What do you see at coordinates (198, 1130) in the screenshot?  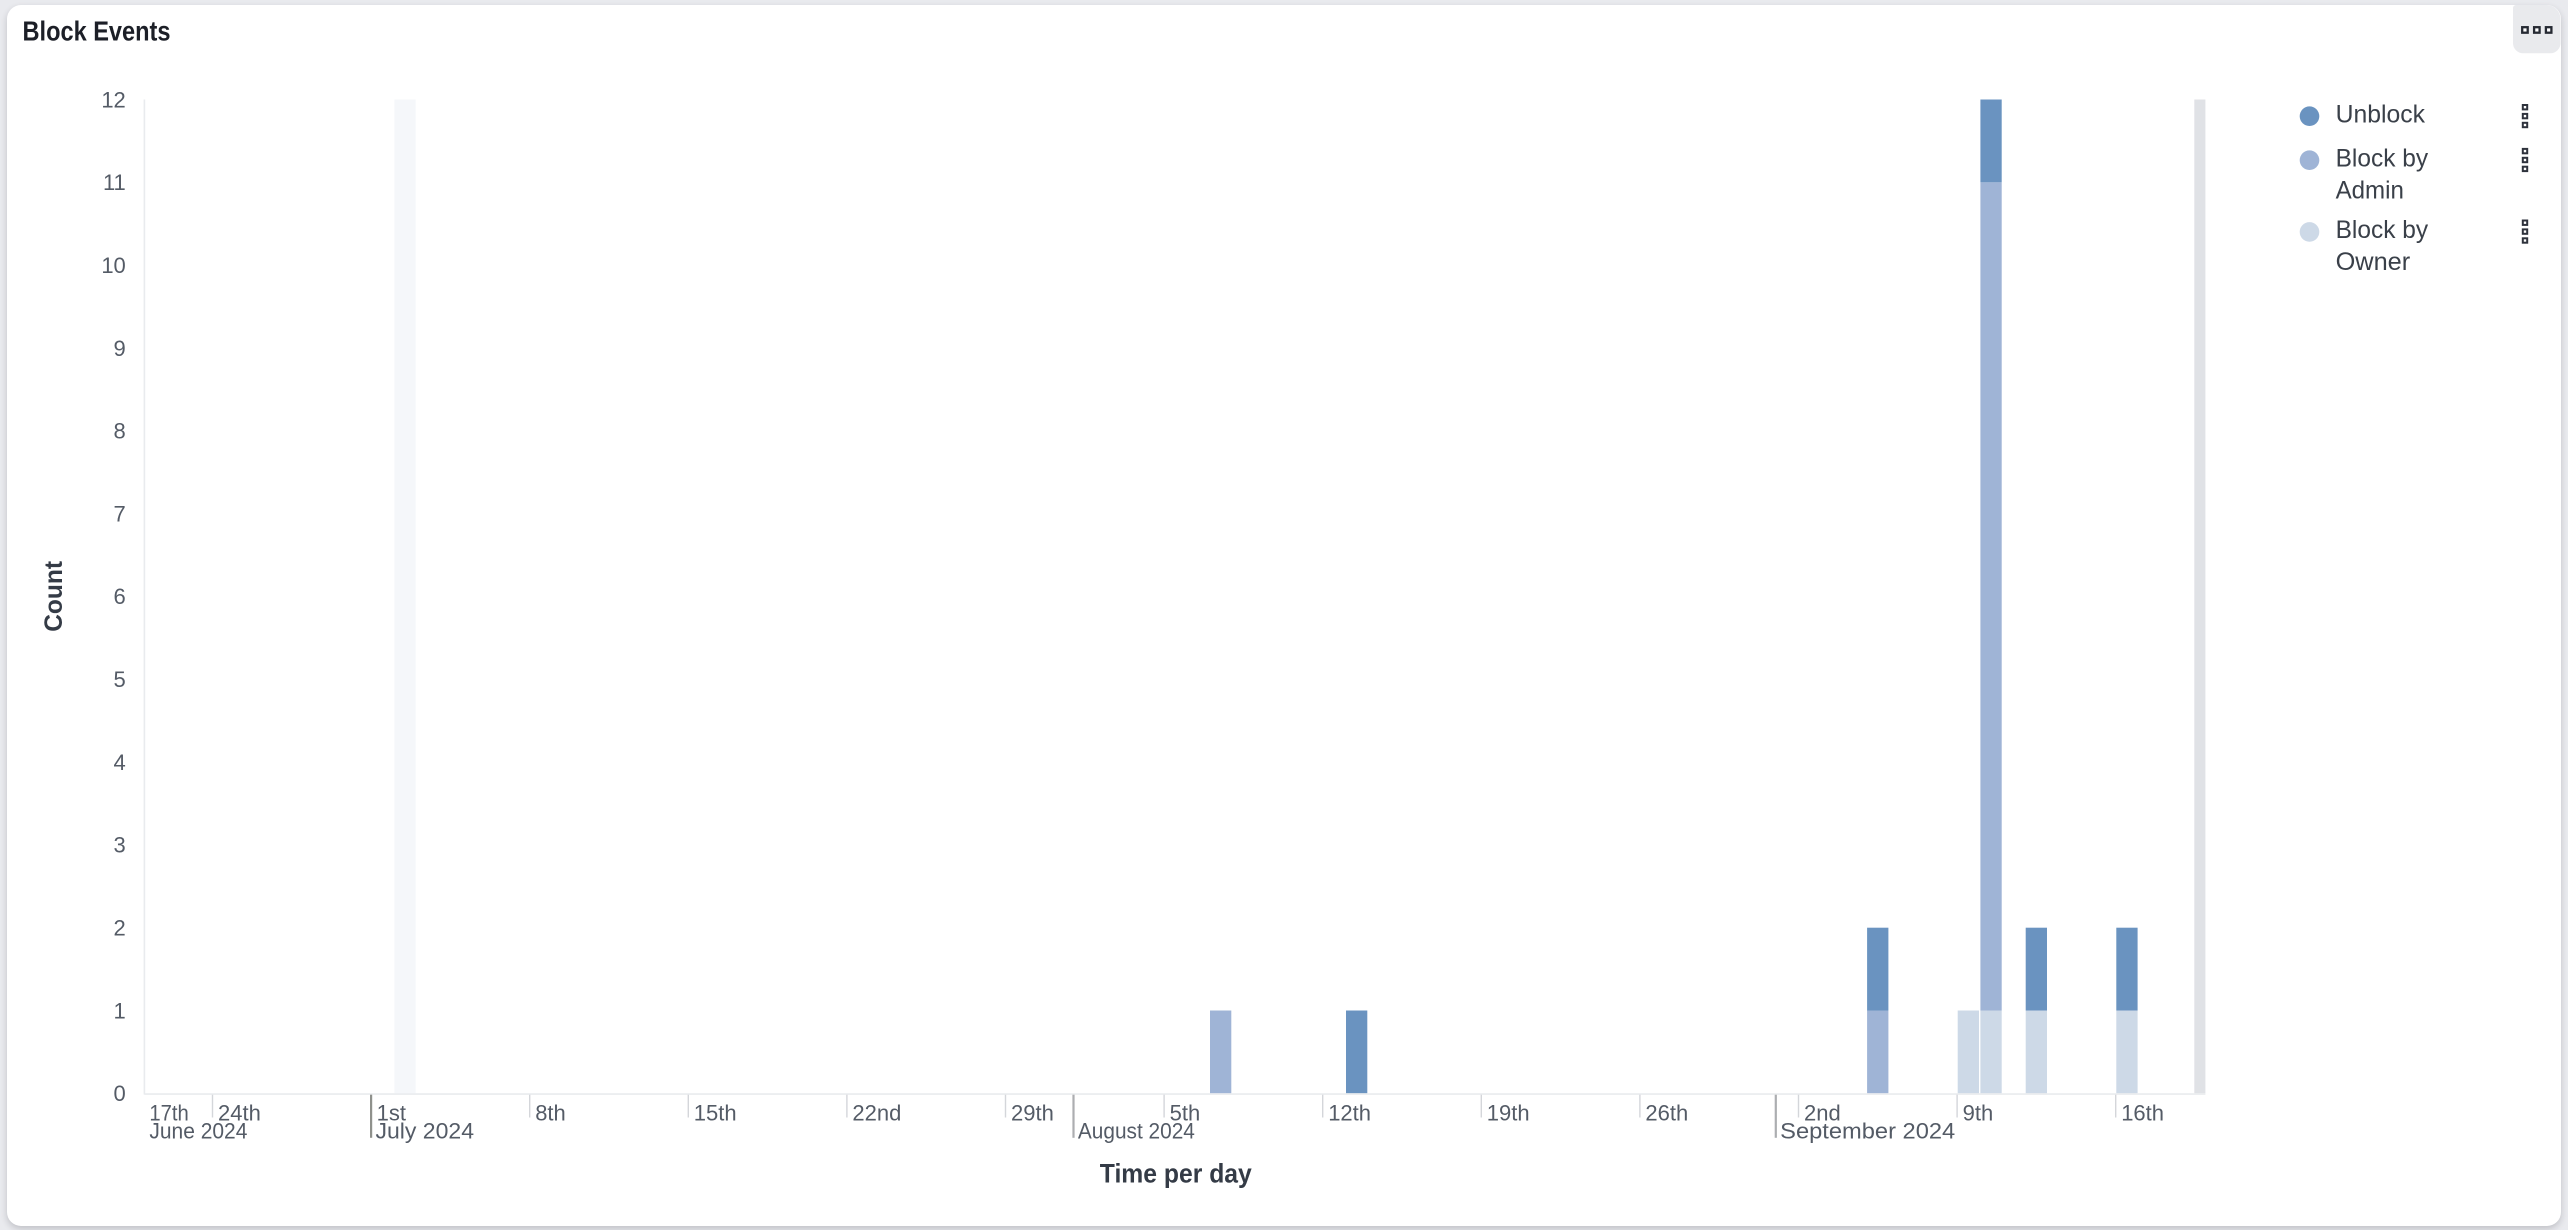 I see `svg-text: June 2024` at bounding box center [198, 1130].